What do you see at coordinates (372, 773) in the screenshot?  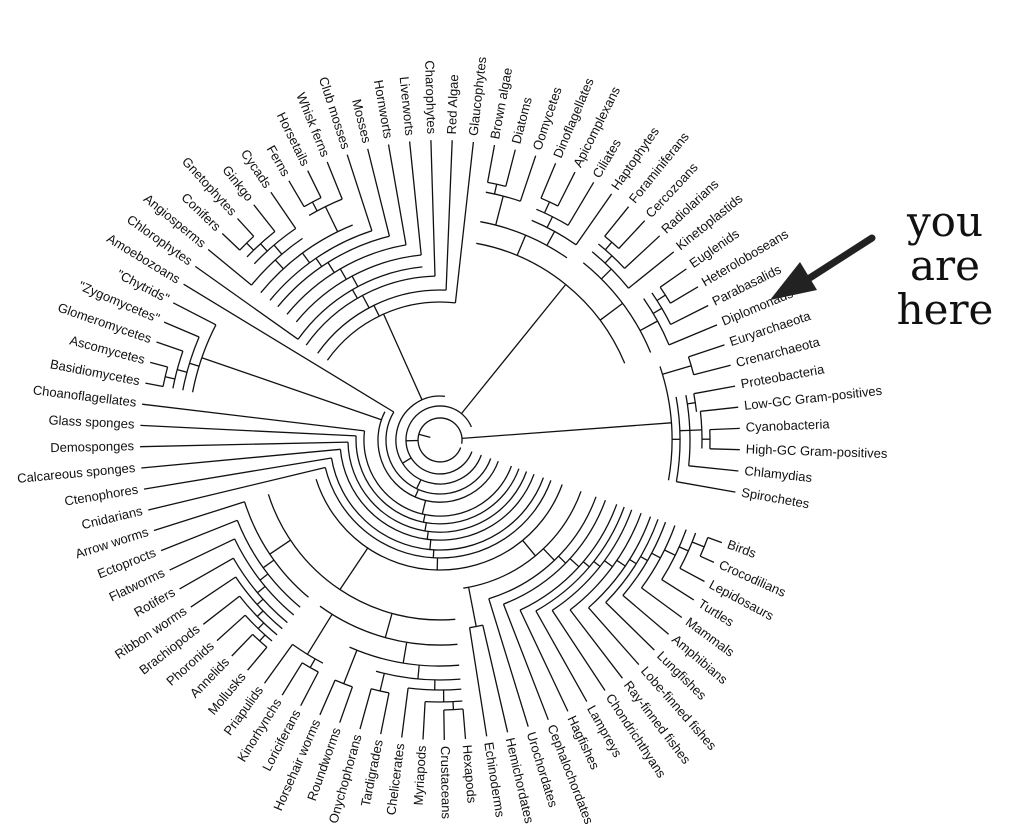 I see `leaf-label: Tardigrades` at bounding box center [372, 773].